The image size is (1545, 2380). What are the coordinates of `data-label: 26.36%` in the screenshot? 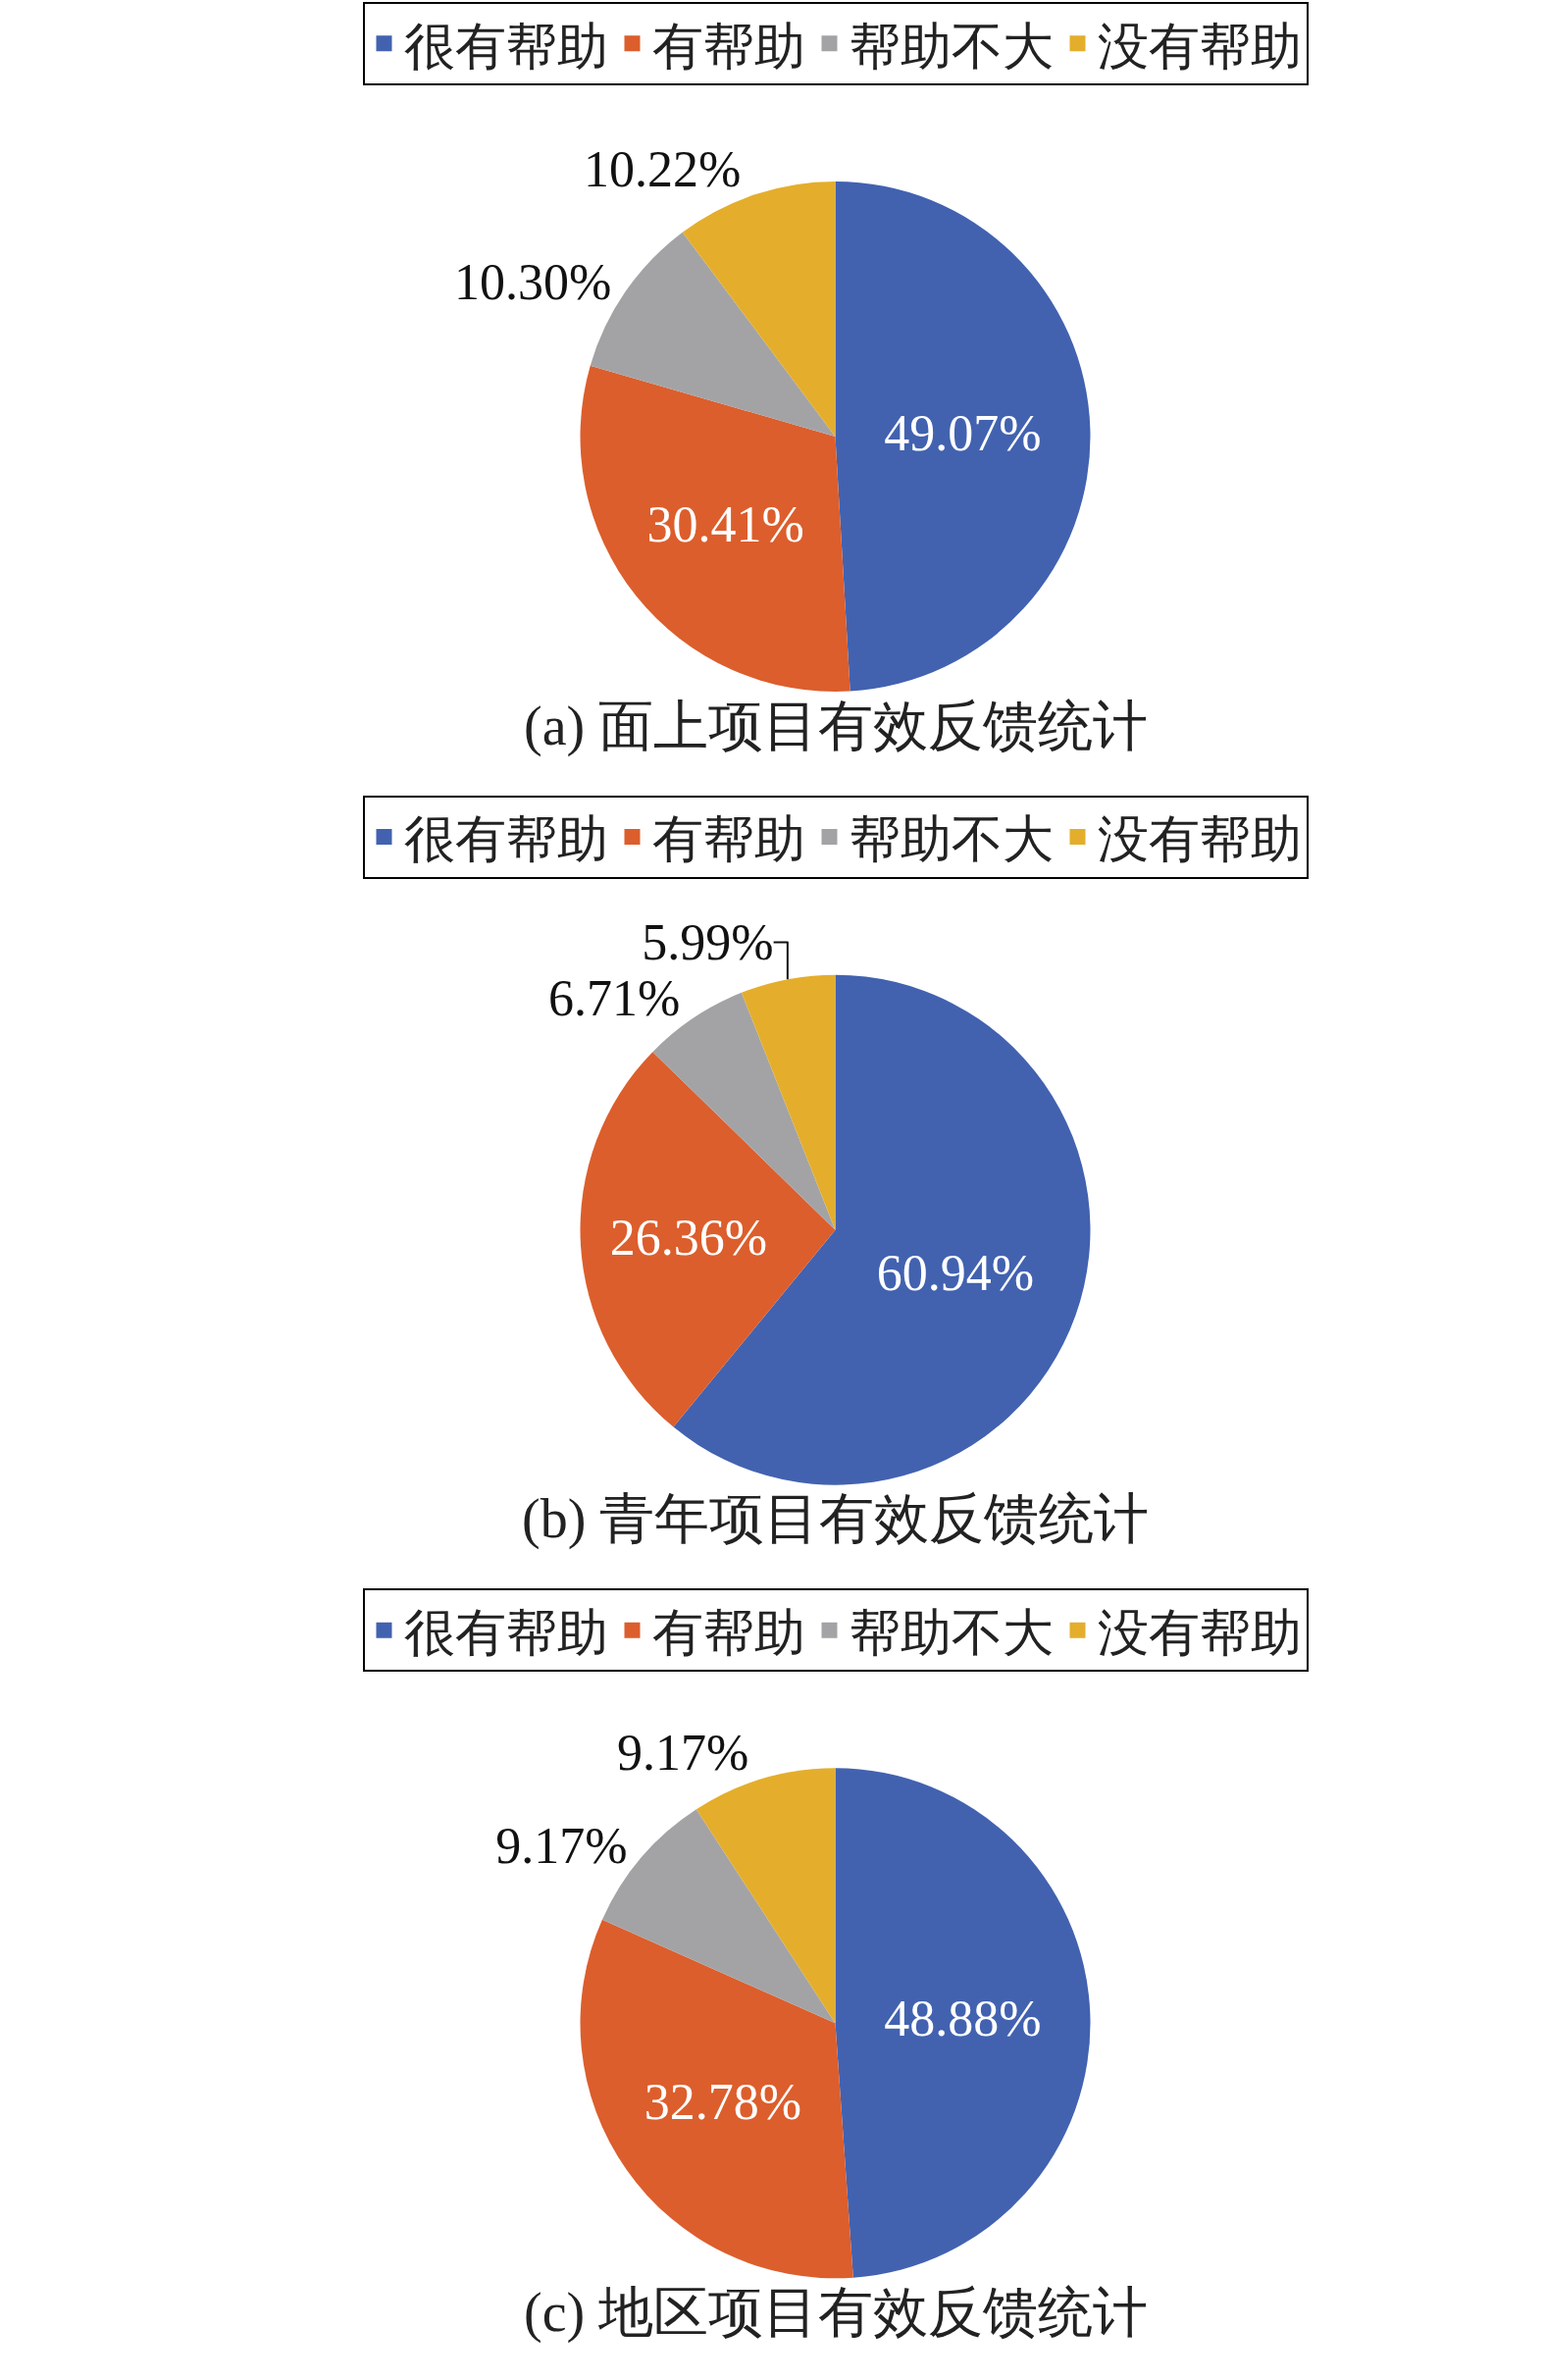 It's located at (688, 1238).